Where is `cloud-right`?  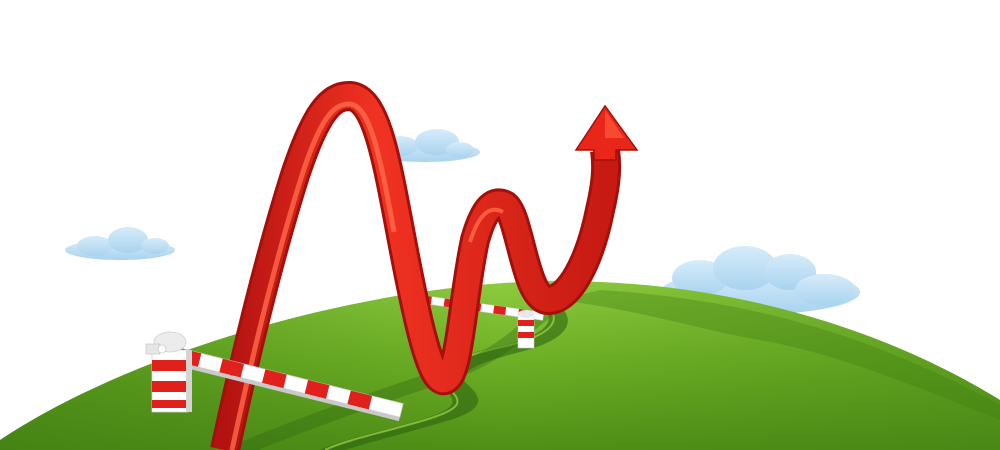 cloud-right is located at coordinates (760, 280).